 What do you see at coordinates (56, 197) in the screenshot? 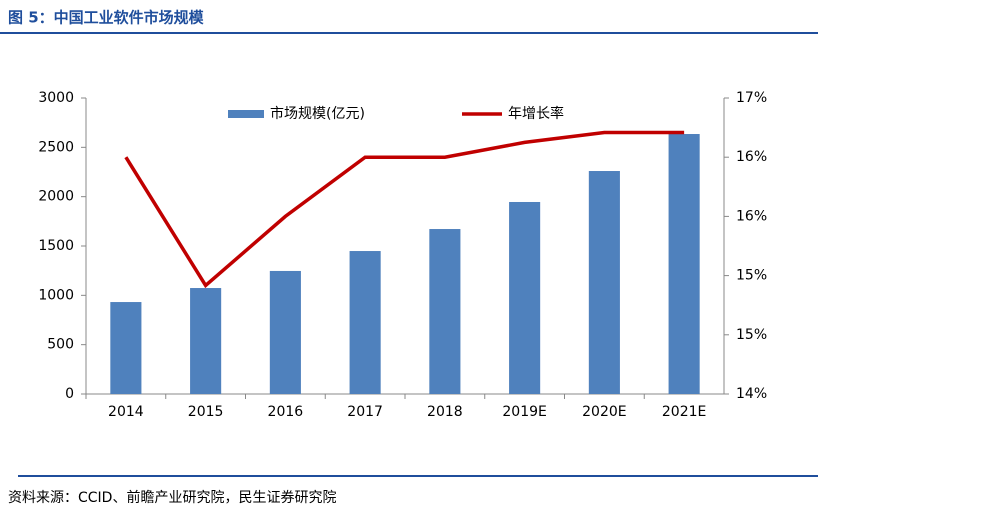
I see `y-tick-label: 2000` at bounding box center [56, 197].